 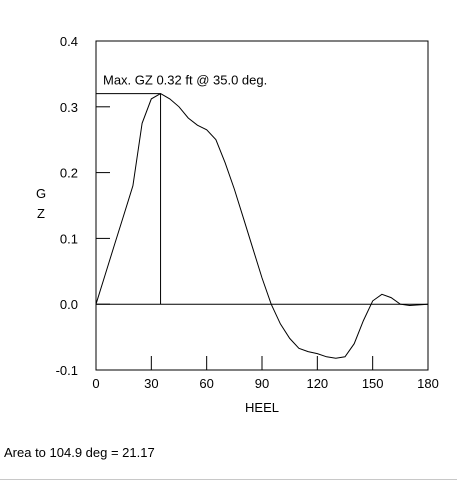 I want to click on x-axis-label: HEEL, so click(x=262, y=407).